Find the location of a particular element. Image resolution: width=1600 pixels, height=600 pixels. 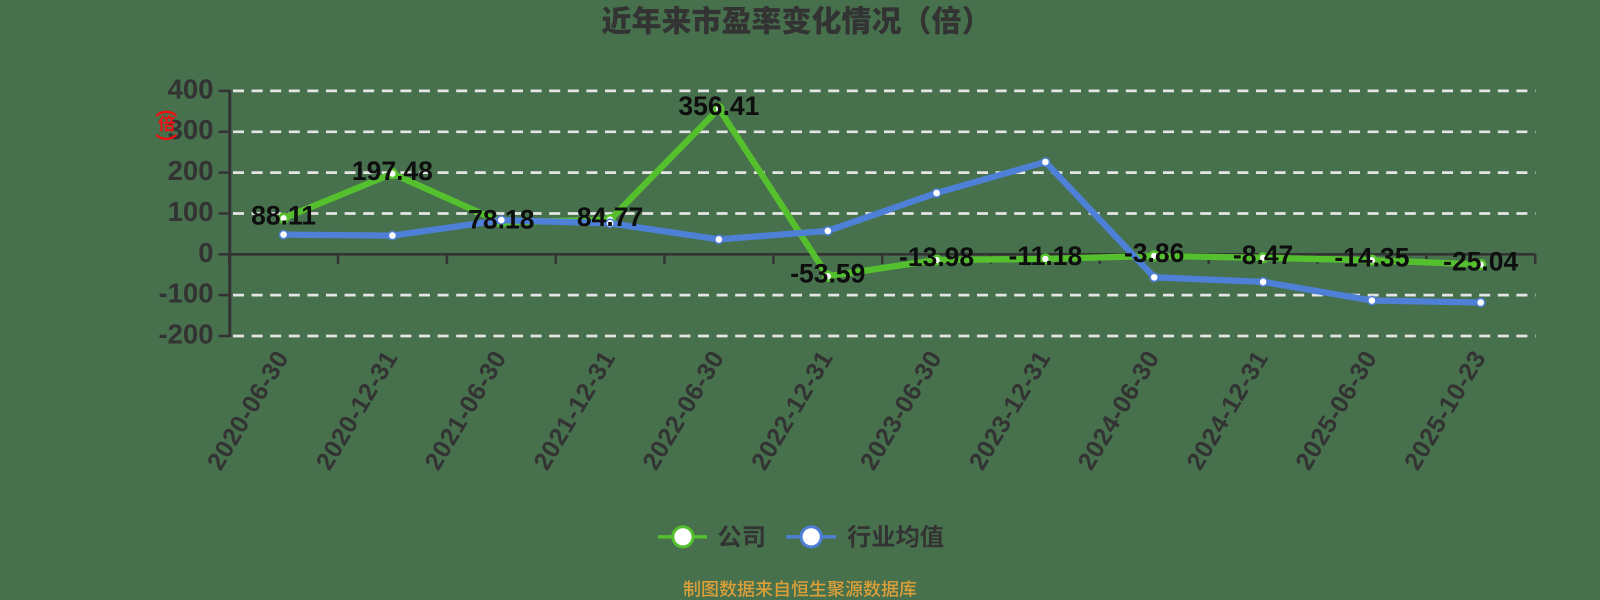

svg-text: -100 is located at coordinates (185, 293).